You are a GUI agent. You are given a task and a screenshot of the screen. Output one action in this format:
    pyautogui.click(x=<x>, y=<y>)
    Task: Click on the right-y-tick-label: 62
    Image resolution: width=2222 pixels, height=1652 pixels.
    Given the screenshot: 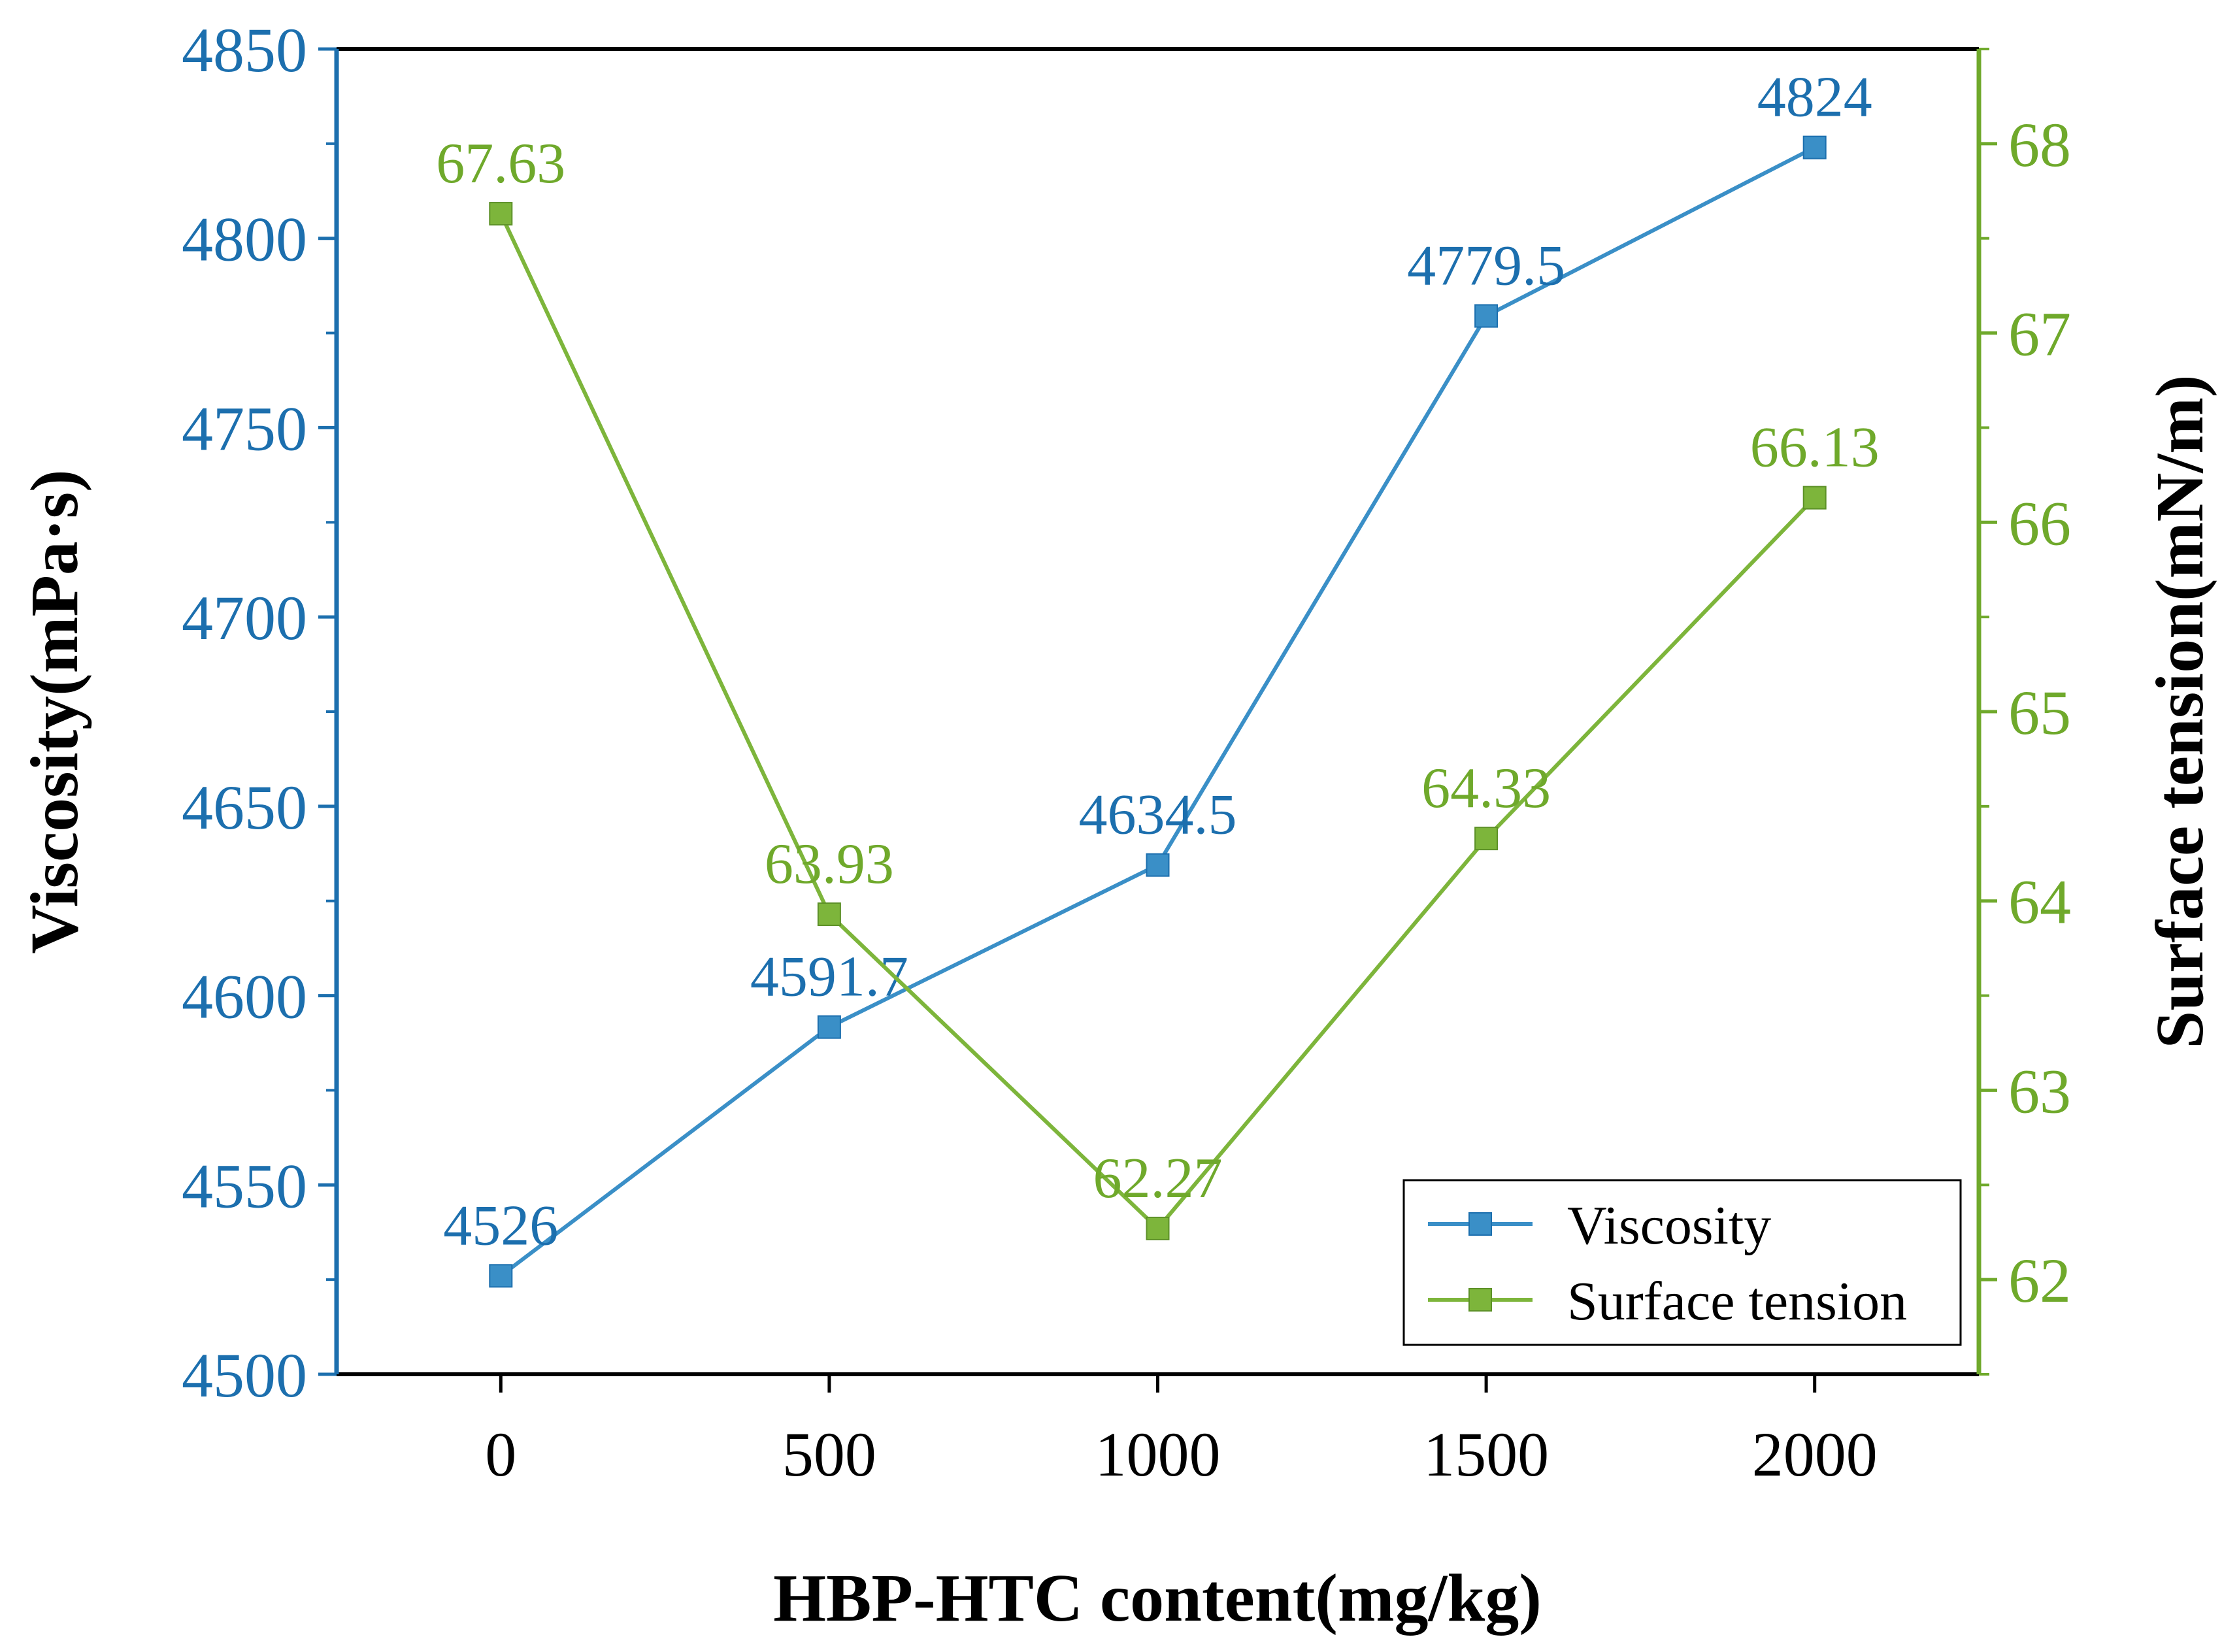 What is the action you would take?
    pyautogui.click(x=2040, y=1280)
    